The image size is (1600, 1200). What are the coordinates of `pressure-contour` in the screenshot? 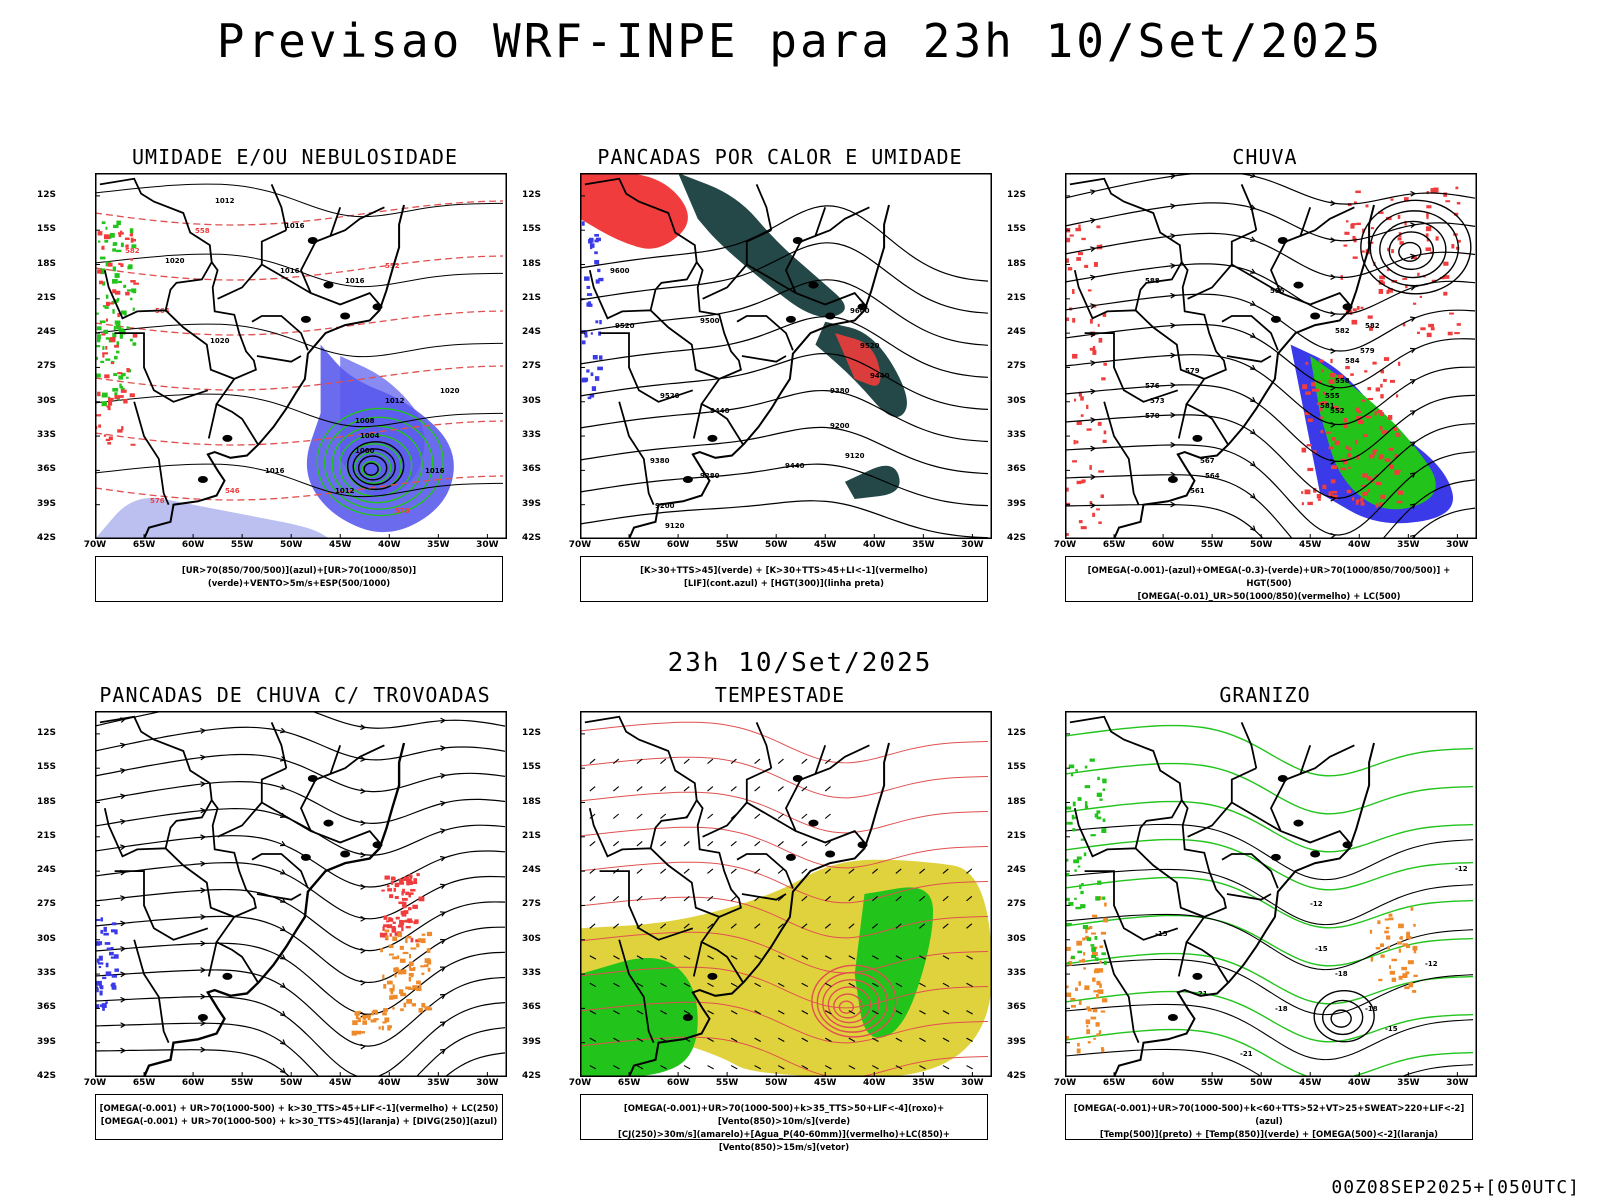 It's located at (299, 480).